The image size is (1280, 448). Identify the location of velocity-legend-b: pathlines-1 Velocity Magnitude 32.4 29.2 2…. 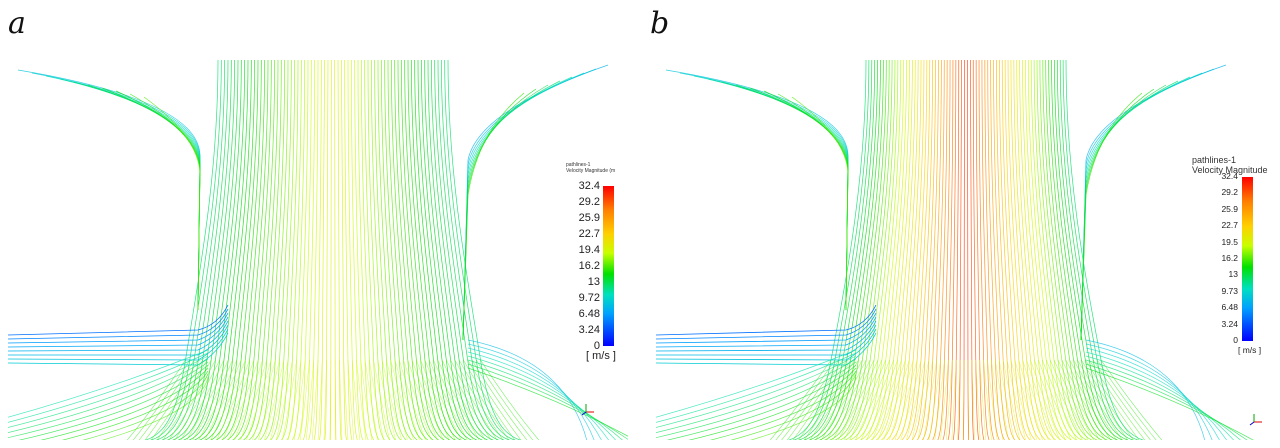
(1231, 260).